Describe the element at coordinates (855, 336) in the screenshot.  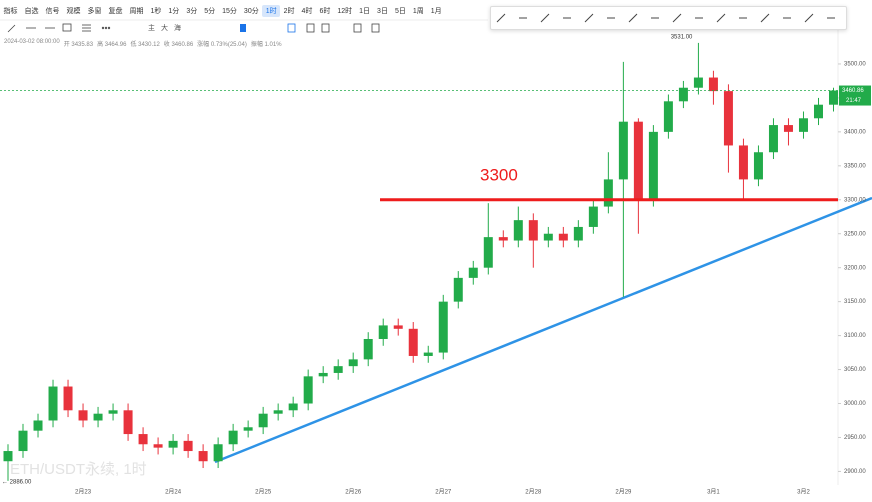
I see `y-tick-label: 3100.00` at that location.